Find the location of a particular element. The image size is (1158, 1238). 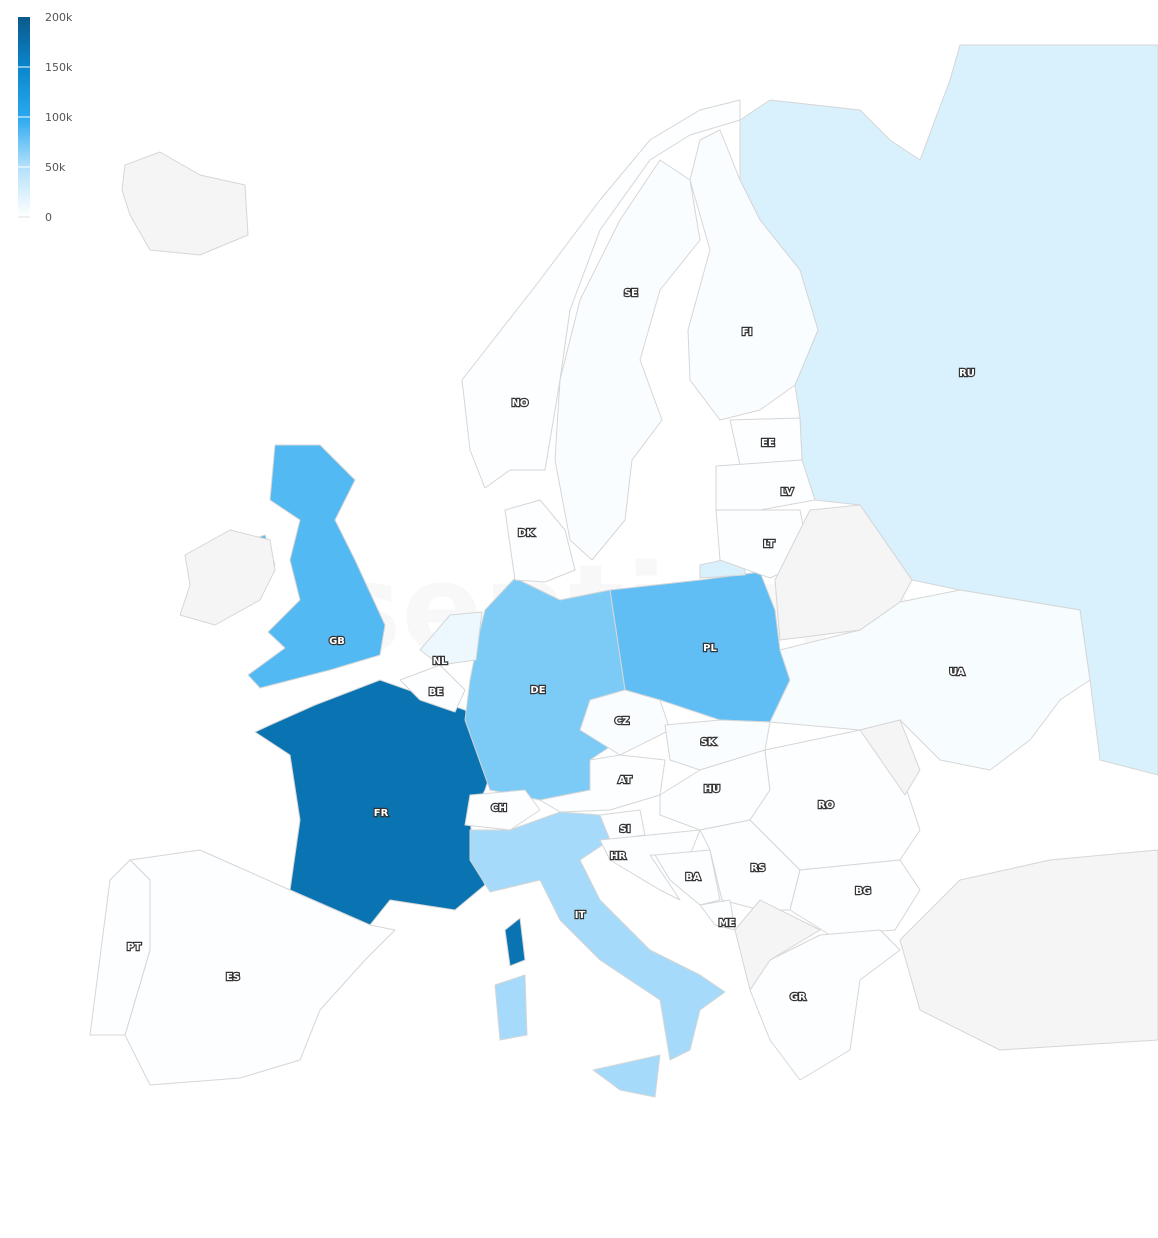

legend-tick: 0 is located at coordinates (48, 217).